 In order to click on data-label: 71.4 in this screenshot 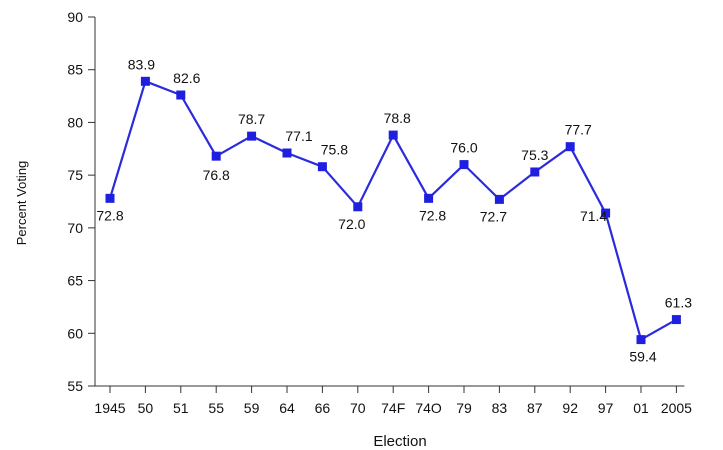, I will do `click(593, 216)`.